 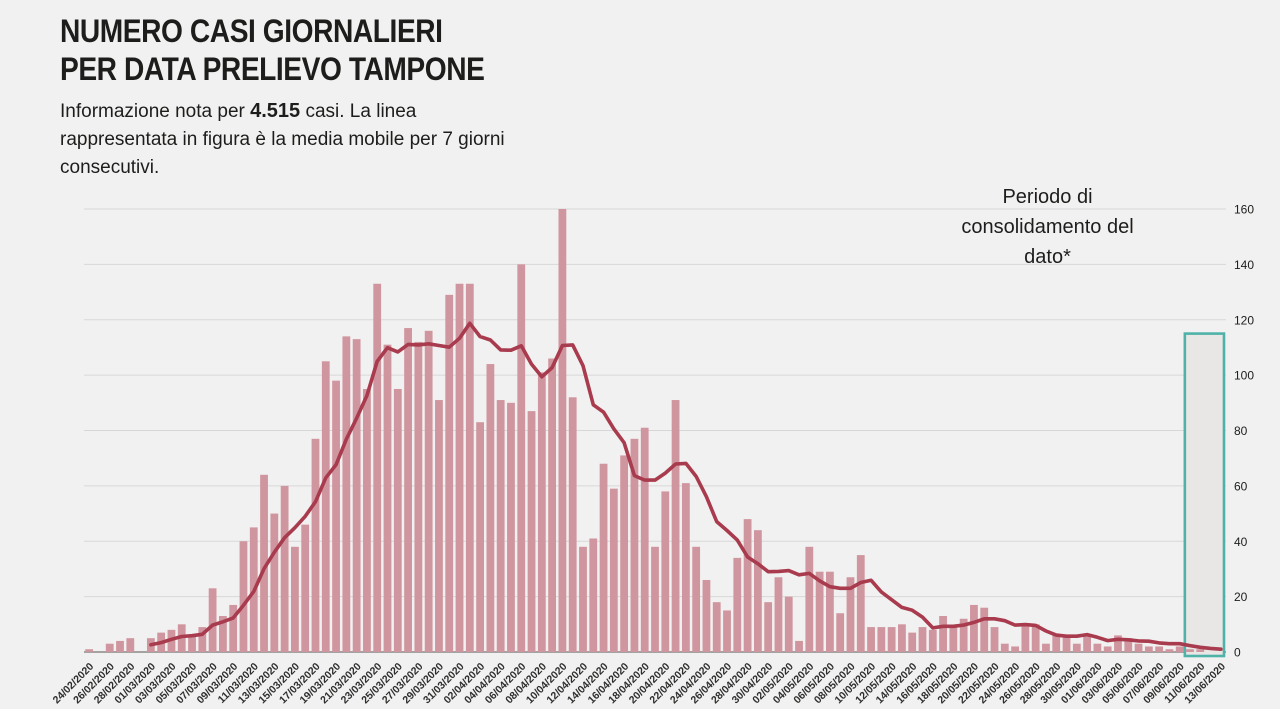 What do you see at coordinates (1241, 542) in the screenshot?
I see `y-tick-label: 40` at bounding box center [1241, 542].